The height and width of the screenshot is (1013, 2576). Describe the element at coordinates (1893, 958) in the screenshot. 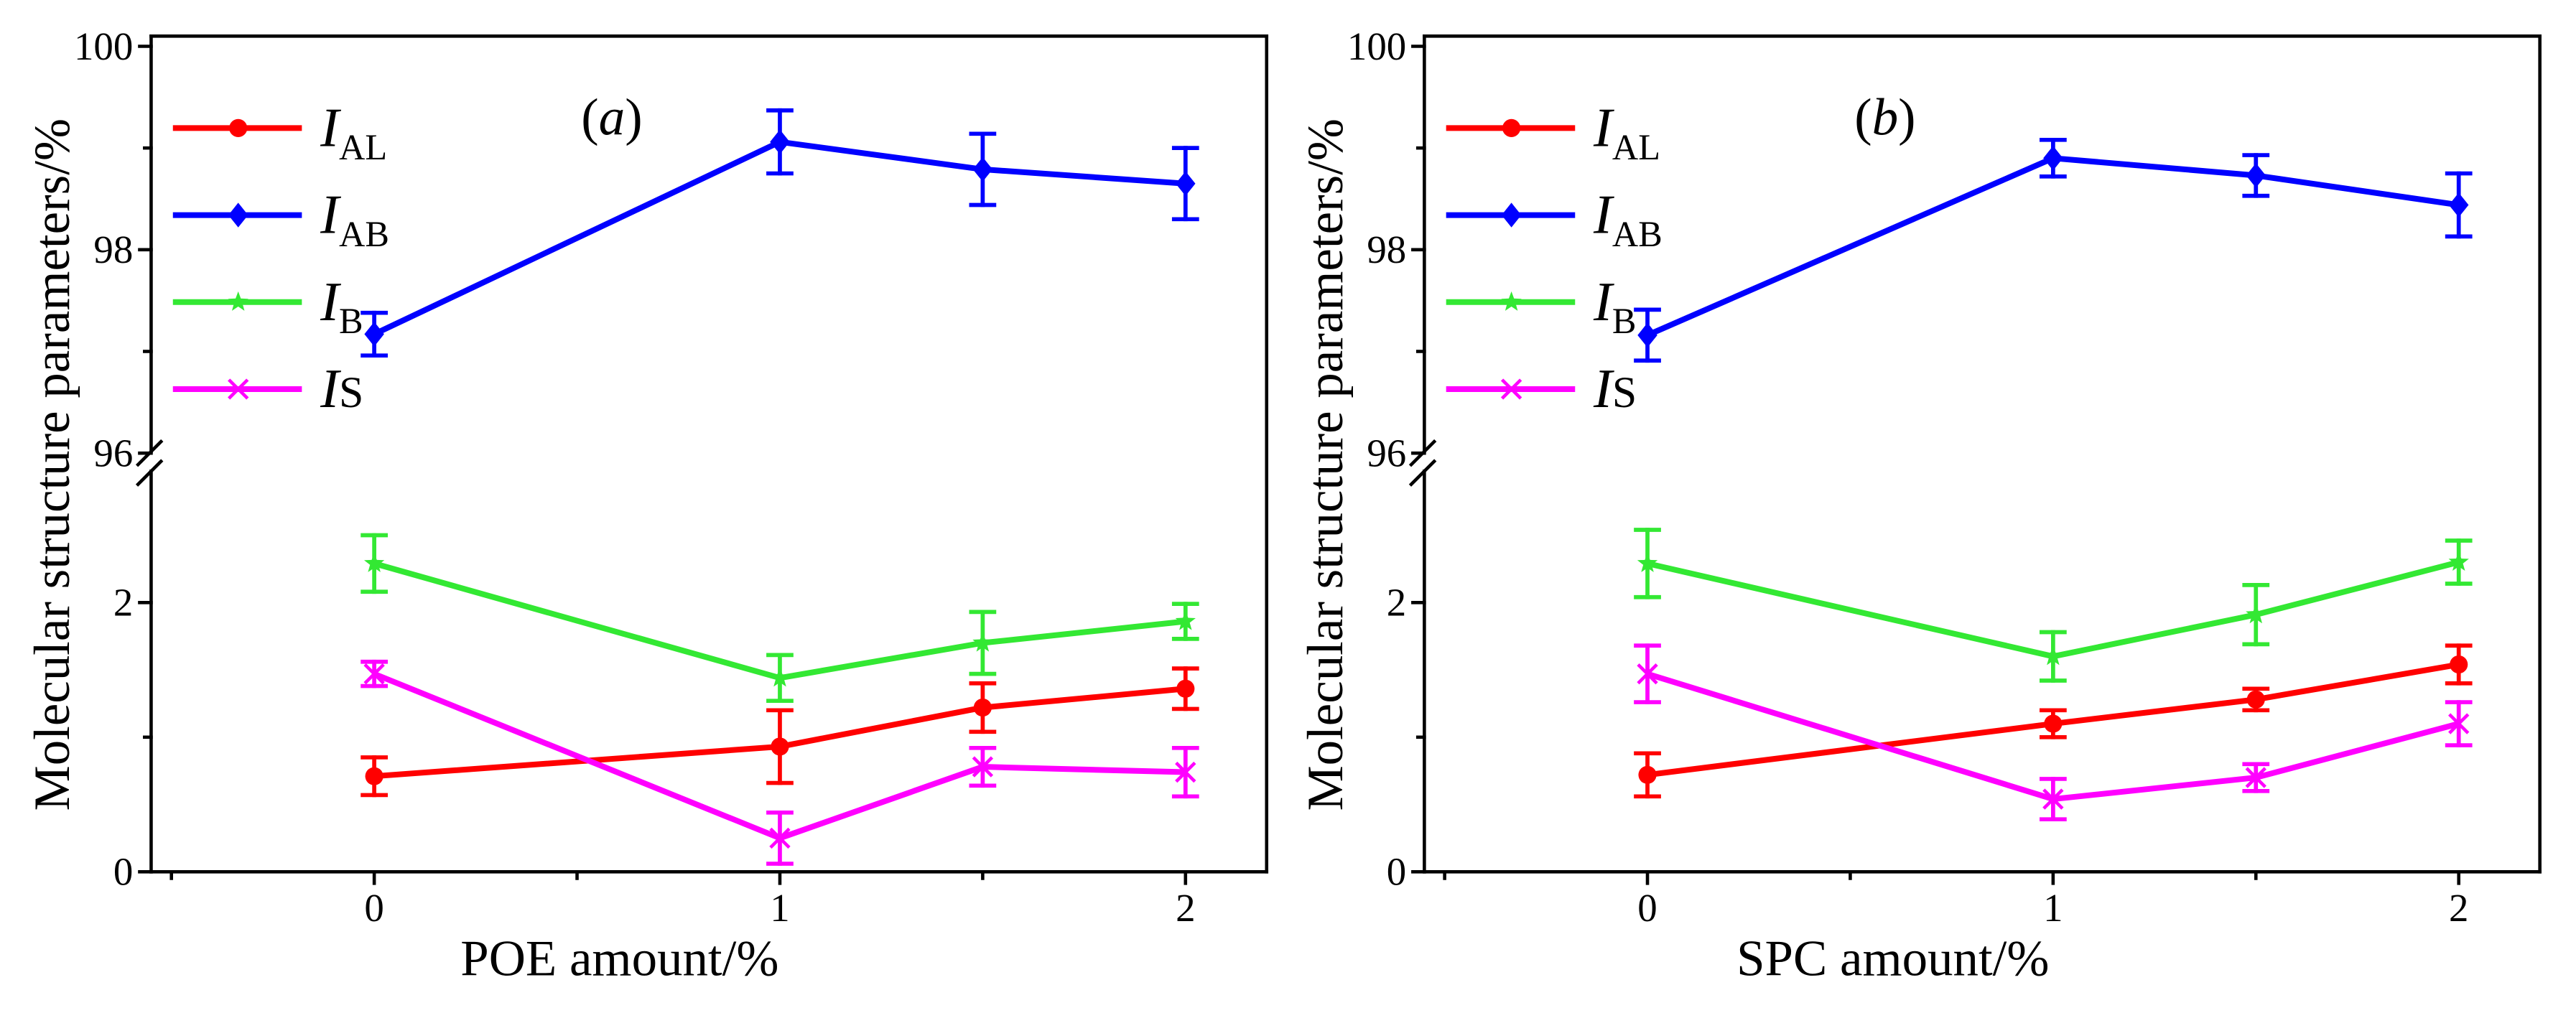

I see `x-axis-label: SPC amount/%` at that location.